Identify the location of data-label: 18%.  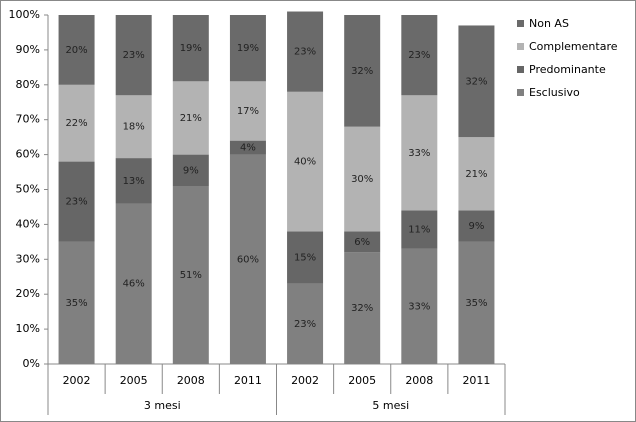
(134, 127).